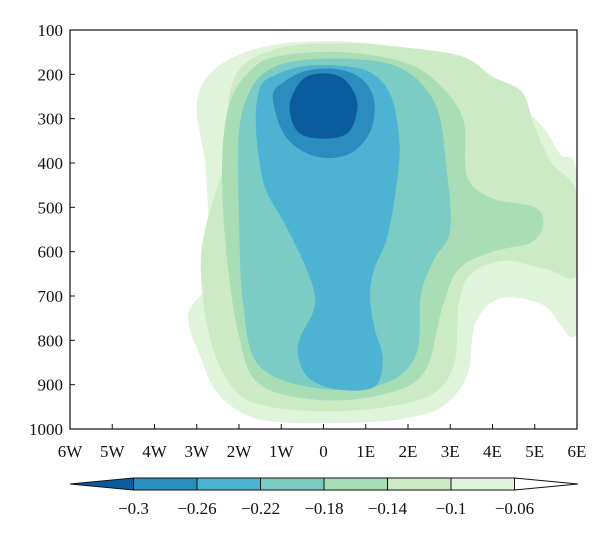 This screenshot has width=600, height=542. Describe the element at coordinates (324, 497) in the screenshot. I see `colorbar: −0.3 −0.26 −0.22 −0.18 −0.14 −0.1 −0.06` at that location.